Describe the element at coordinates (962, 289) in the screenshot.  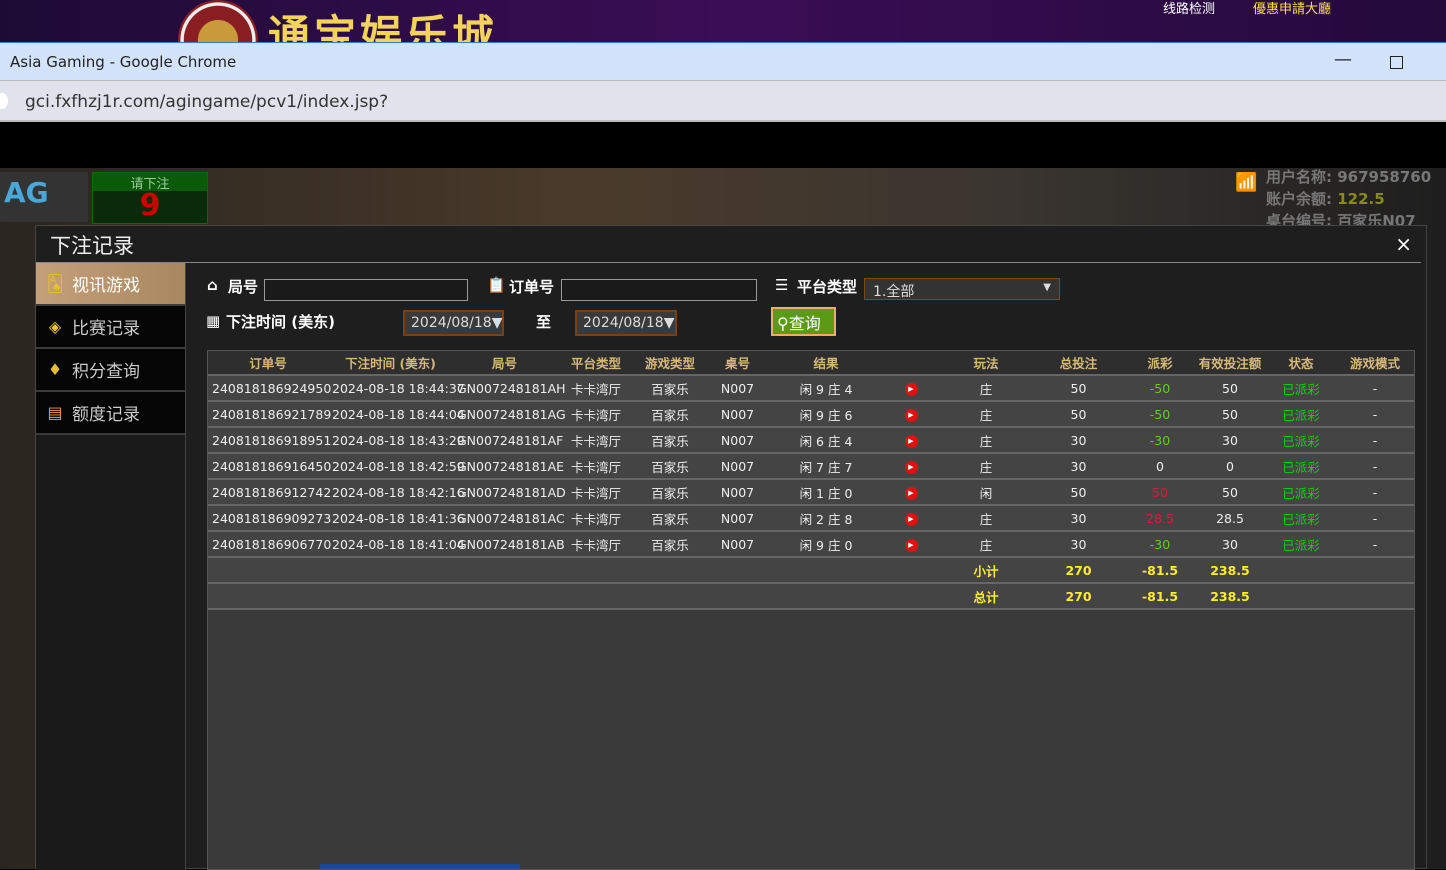
I see `platform-select: 1.全部 ▼` at that location.